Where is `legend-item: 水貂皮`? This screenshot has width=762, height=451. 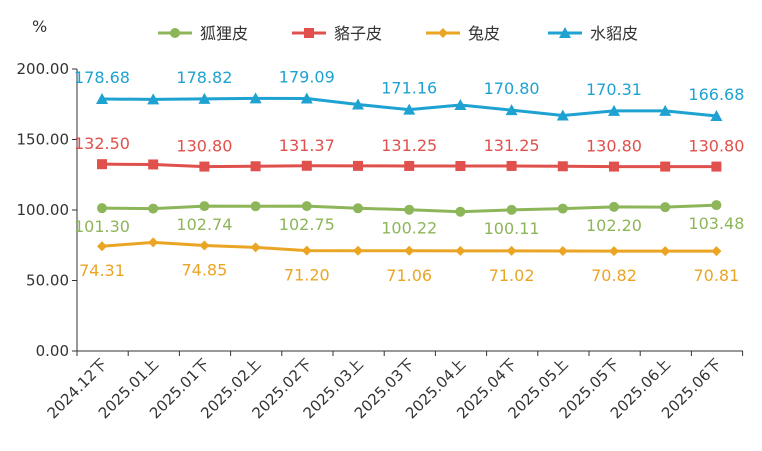
legend-item: 水貂皮 is located at coordinates (593, 33).